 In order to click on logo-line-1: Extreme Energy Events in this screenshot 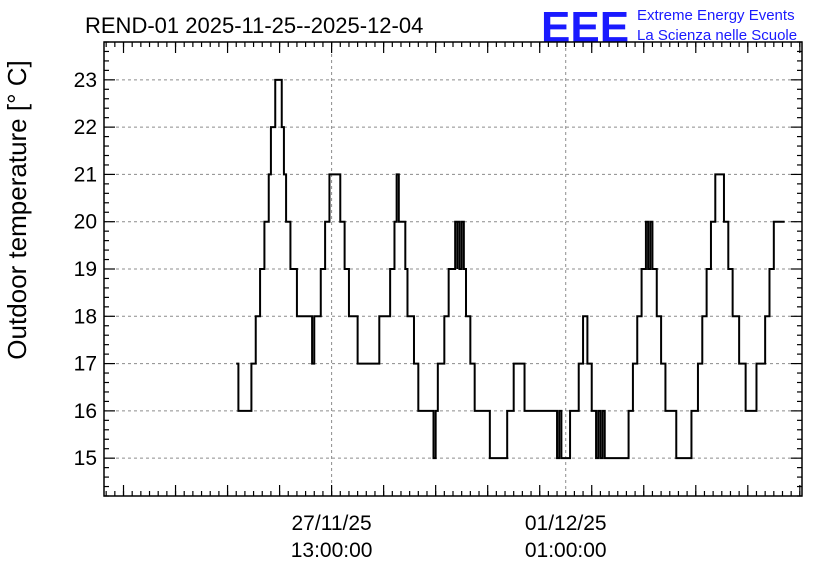, I will do `click(716, 15)`.